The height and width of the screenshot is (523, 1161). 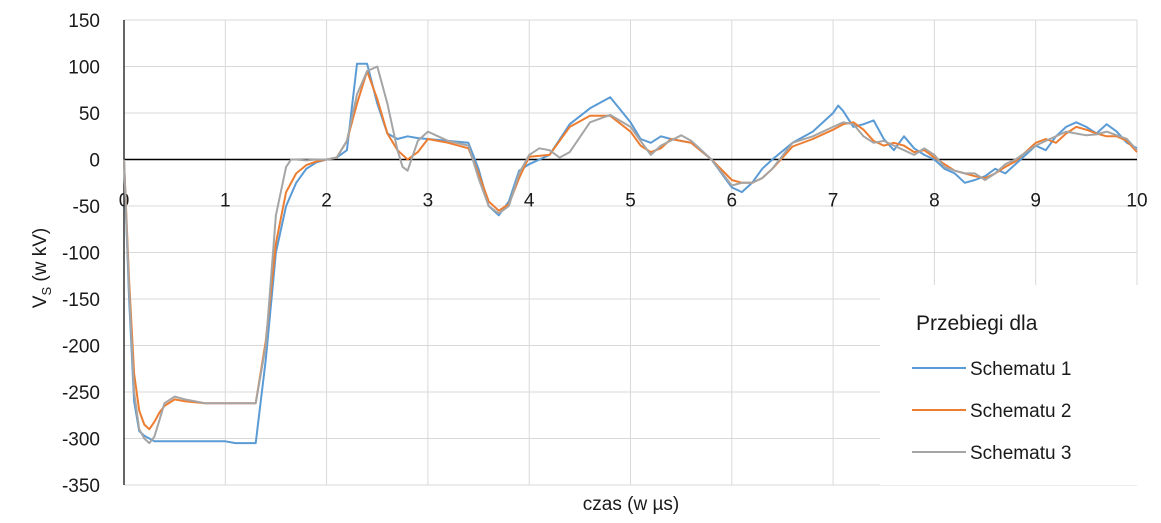 I want to click on y-tick-label: -200, so click(x=81, y=347).